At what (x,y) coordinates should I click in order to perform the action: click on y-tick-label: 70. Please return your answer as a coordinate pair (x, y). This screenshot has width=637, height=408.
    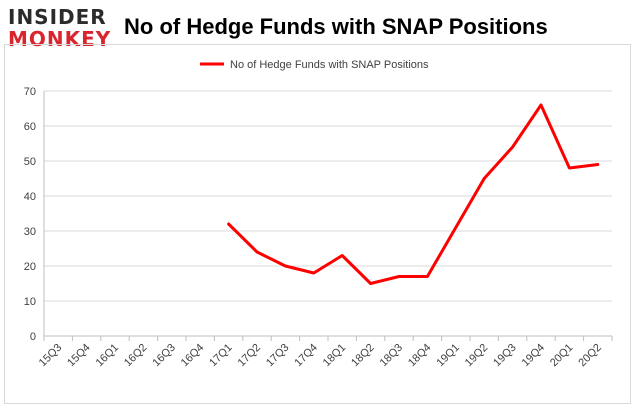
    Looking at the image, I should click on (30, 92).